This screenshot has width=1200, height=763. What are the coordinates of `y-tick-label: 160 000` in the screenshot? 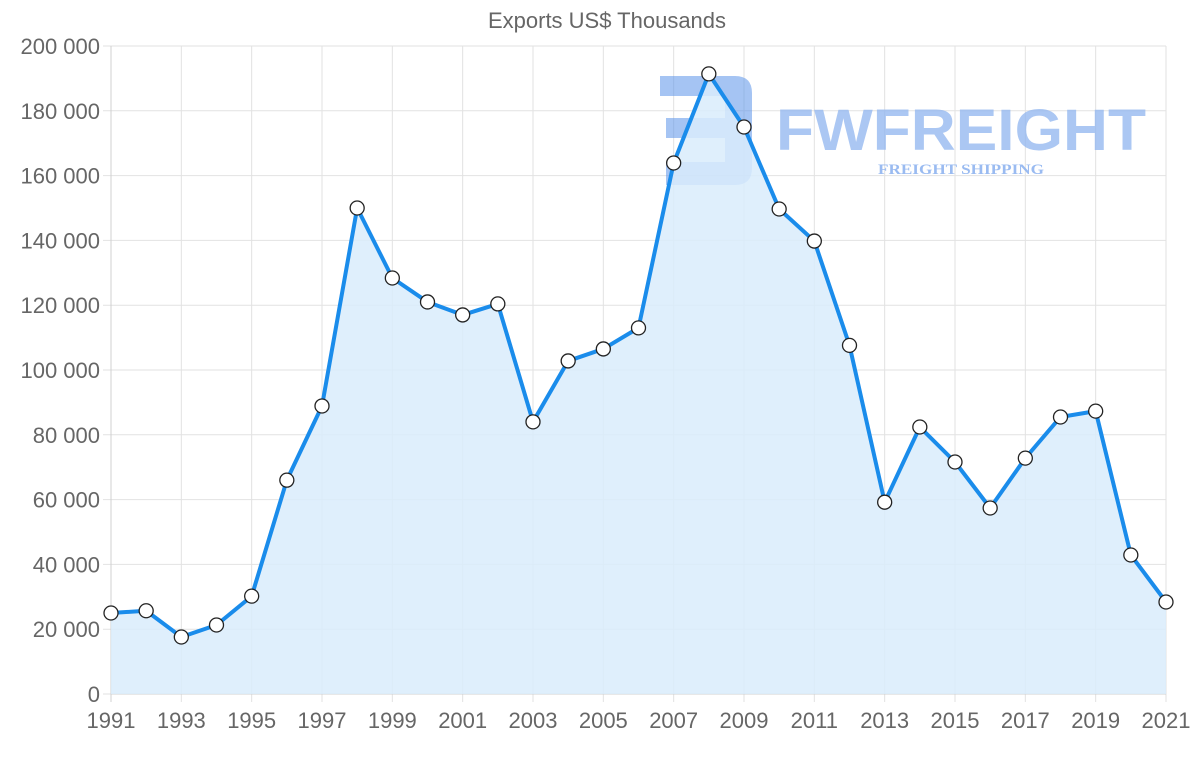 It's located at (60, 176).